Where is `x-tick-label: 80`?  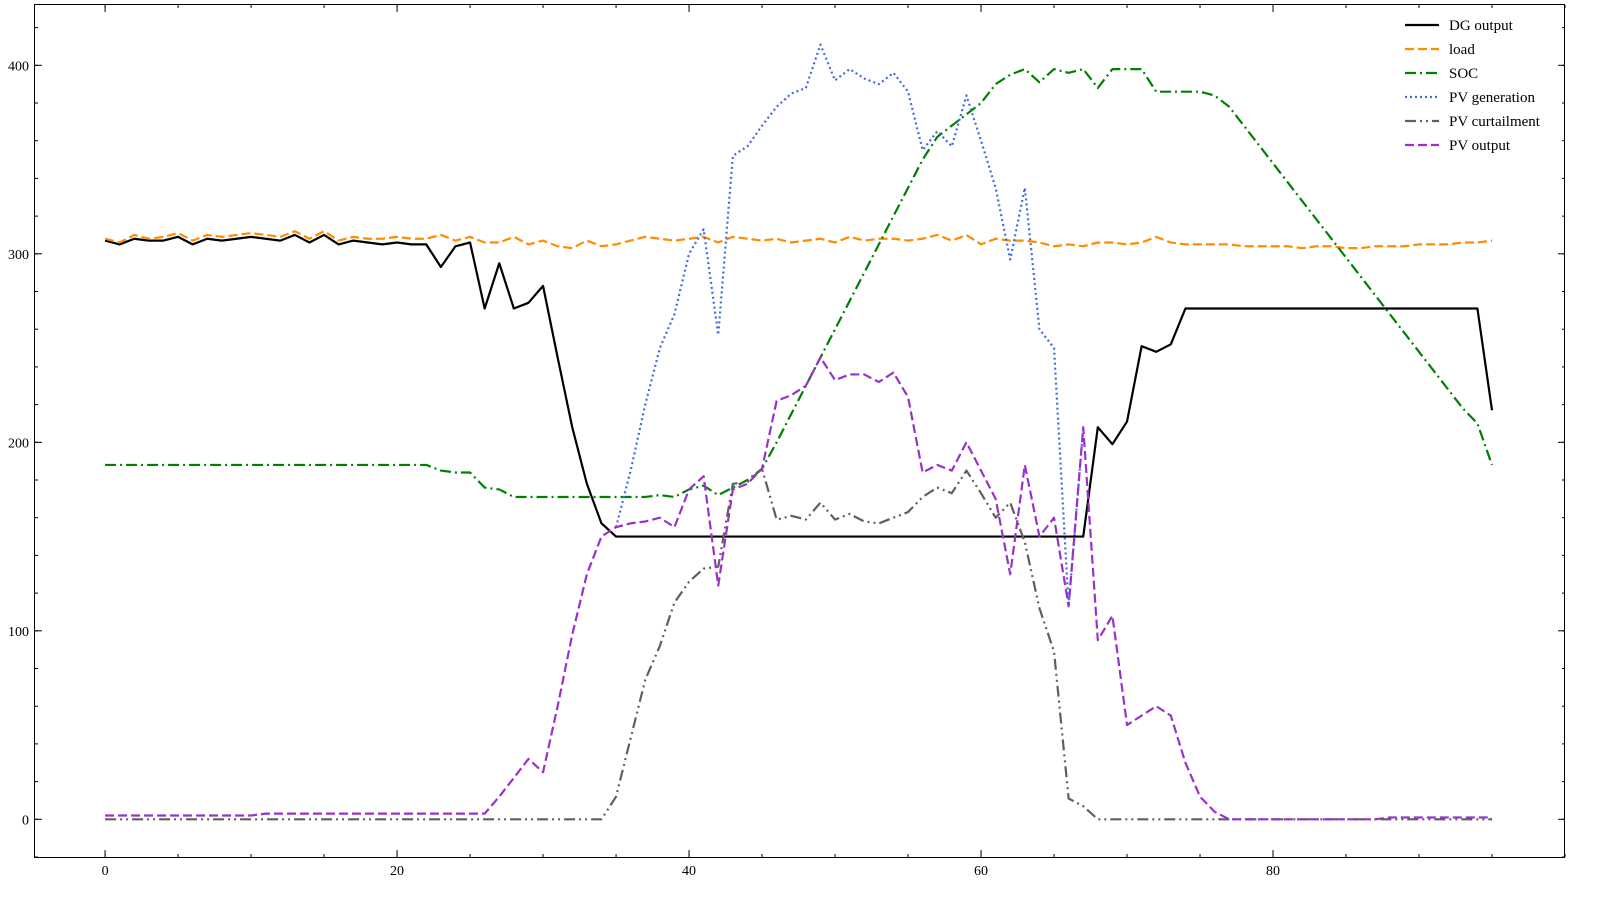 x-tick-label: 80 is located at coordinates (1273, 871).